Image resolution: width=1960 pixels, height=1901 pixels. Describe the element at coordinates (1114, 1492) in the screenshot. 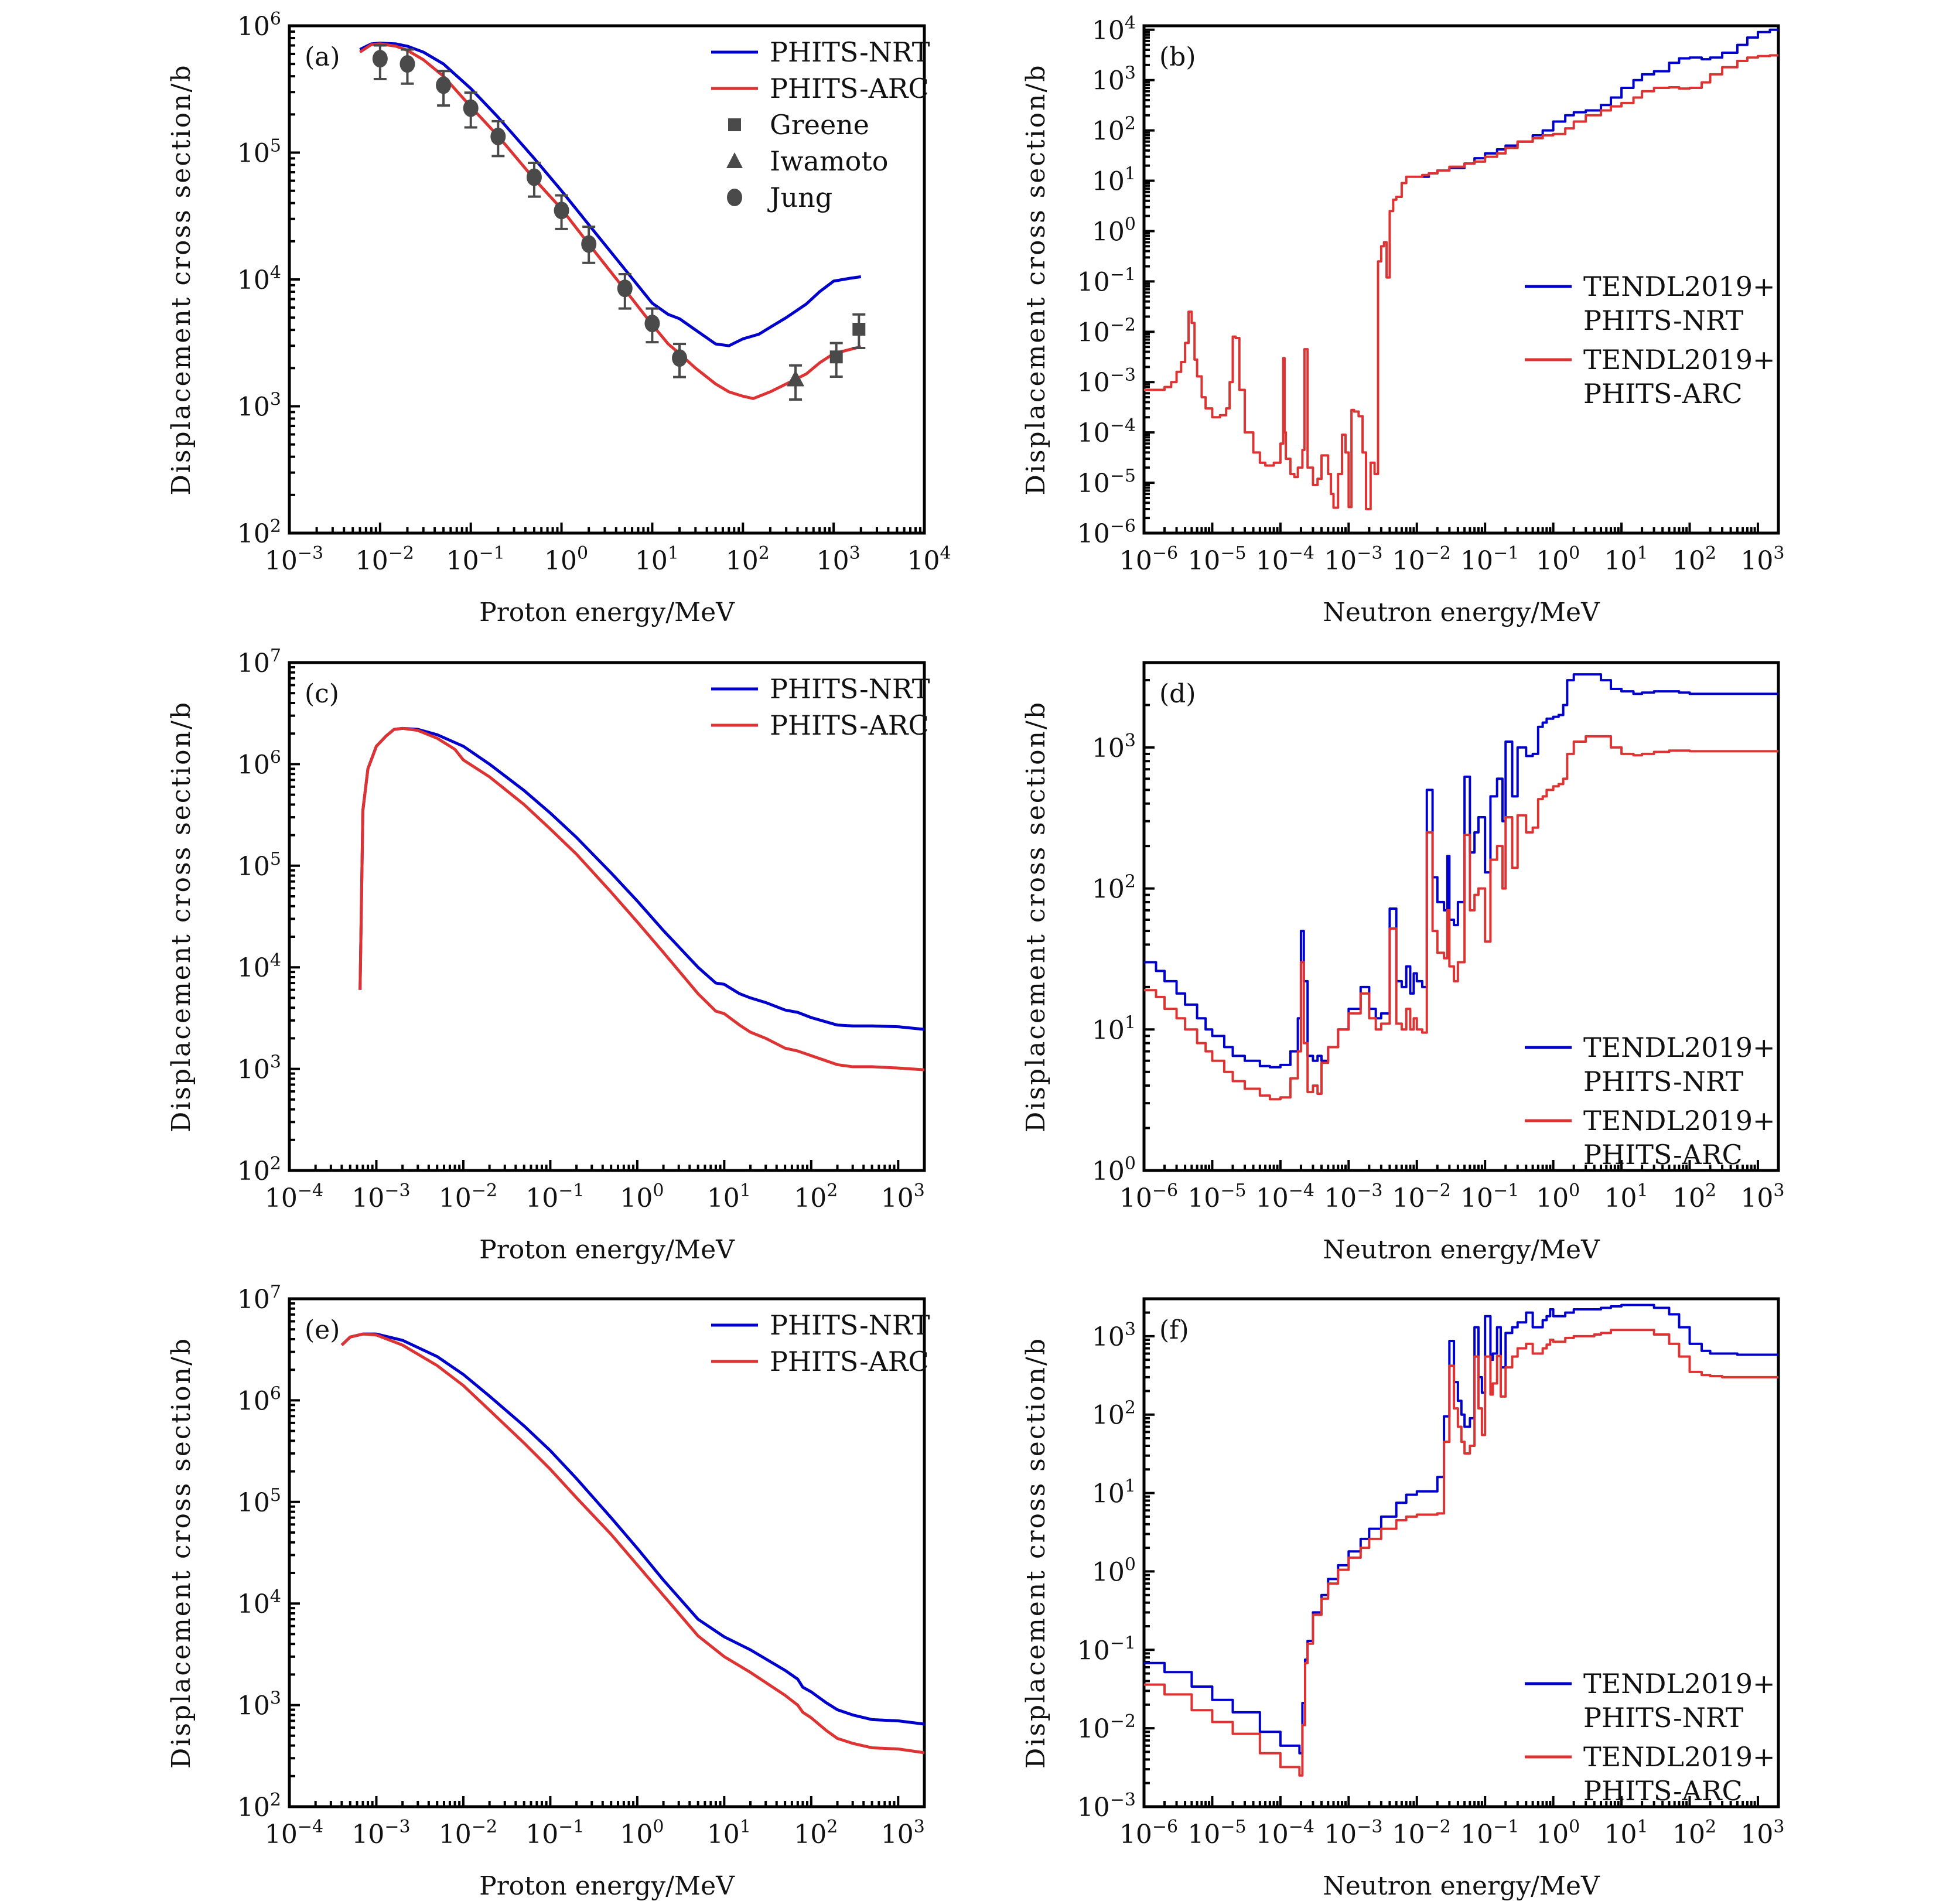

I see `y-tick-label: 10¹` at that location.